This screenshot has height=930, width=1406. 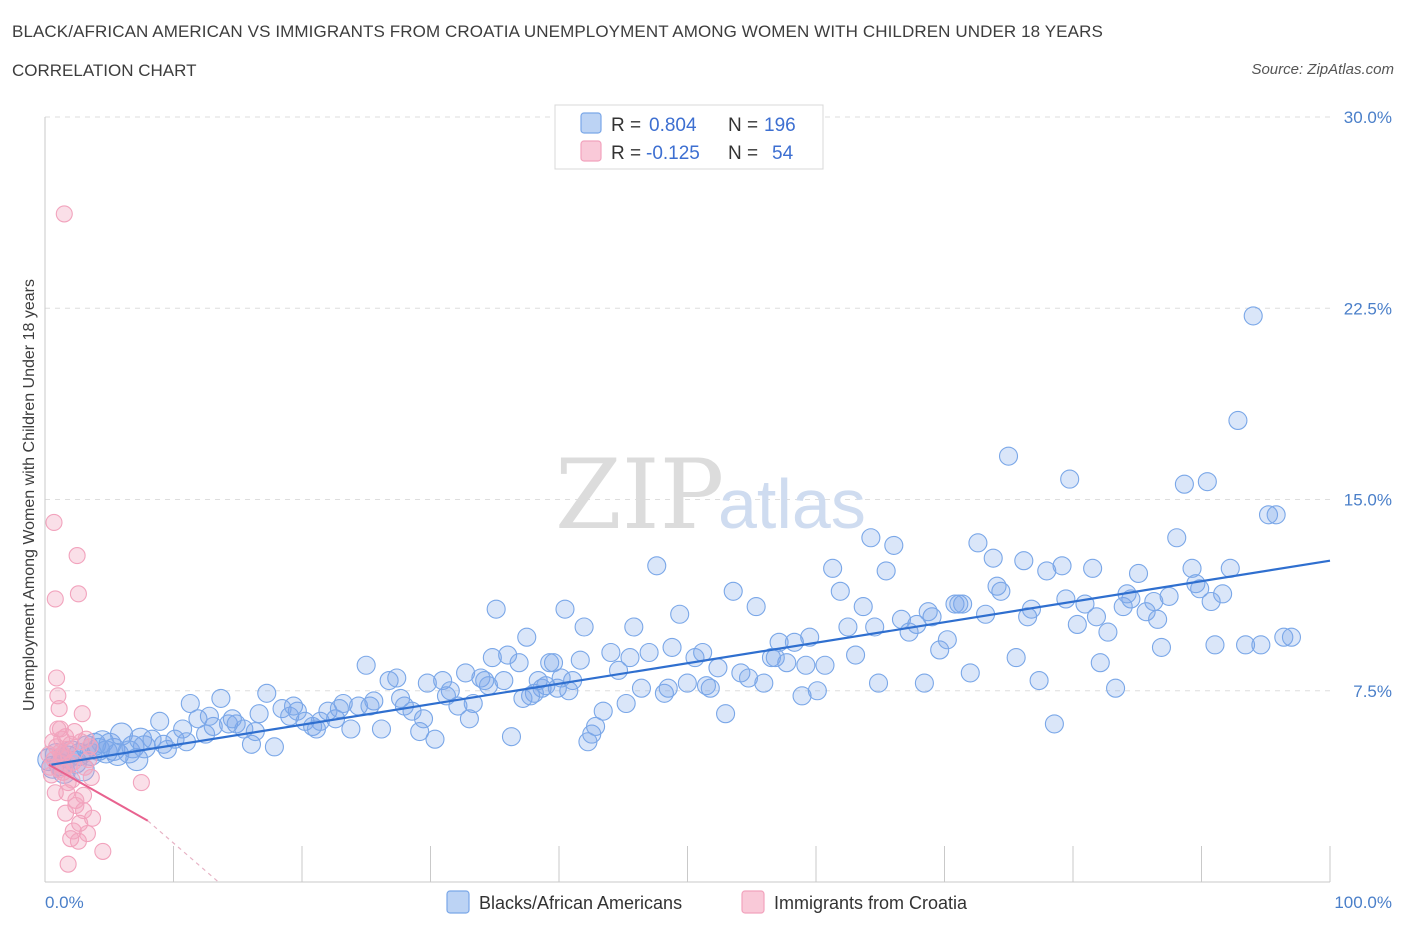 What do you see at coordinates (783, 153) in the screenshot?
I see `legend-n-value-2: 54` at bounding box center [783, 153].